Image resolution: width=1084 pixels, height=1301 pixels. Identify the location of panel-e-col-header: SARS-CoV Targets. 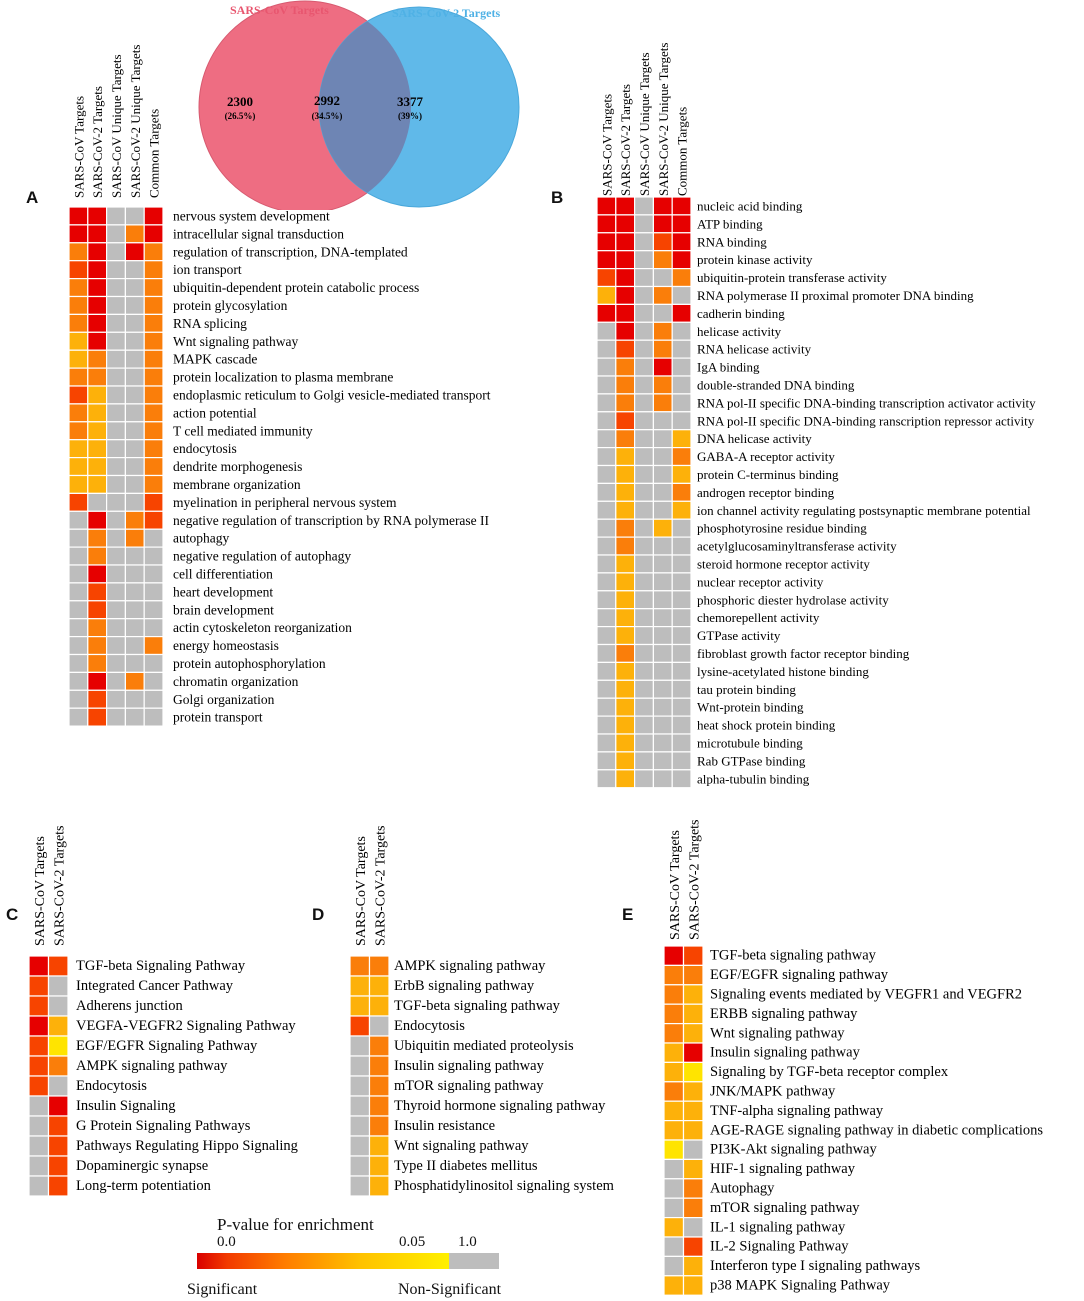
(675, 885).